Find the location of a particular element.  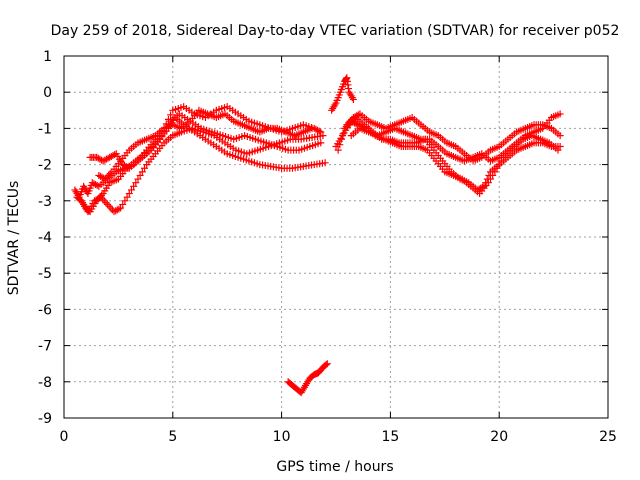

y-tick-label: -7 is located at coordinates (45, 347).